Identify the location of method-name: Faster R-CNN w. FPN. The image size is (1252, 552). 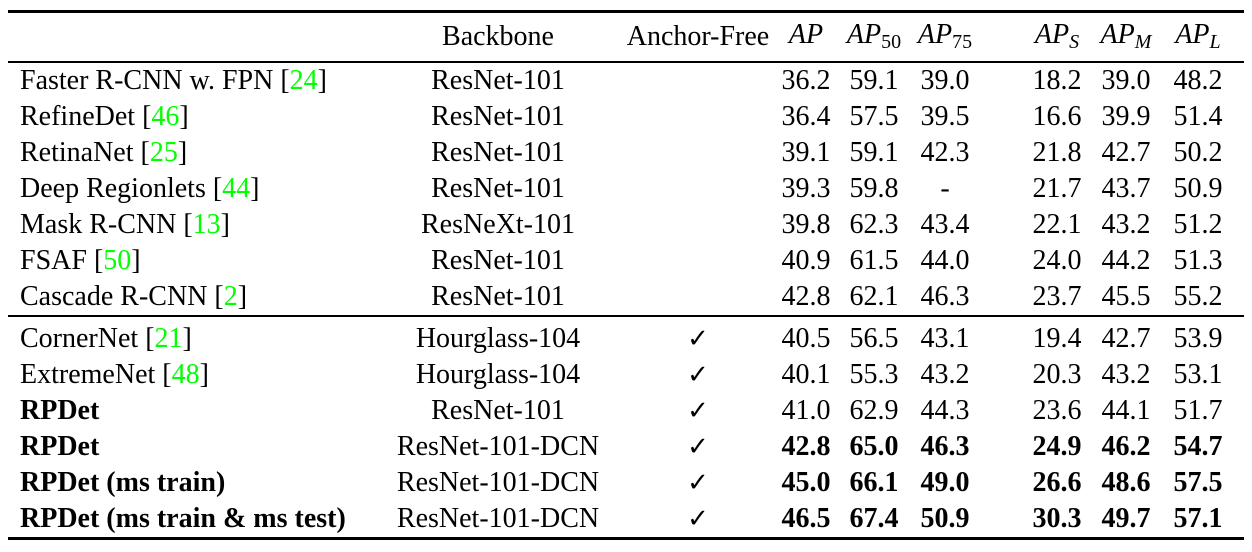
(147, 80).